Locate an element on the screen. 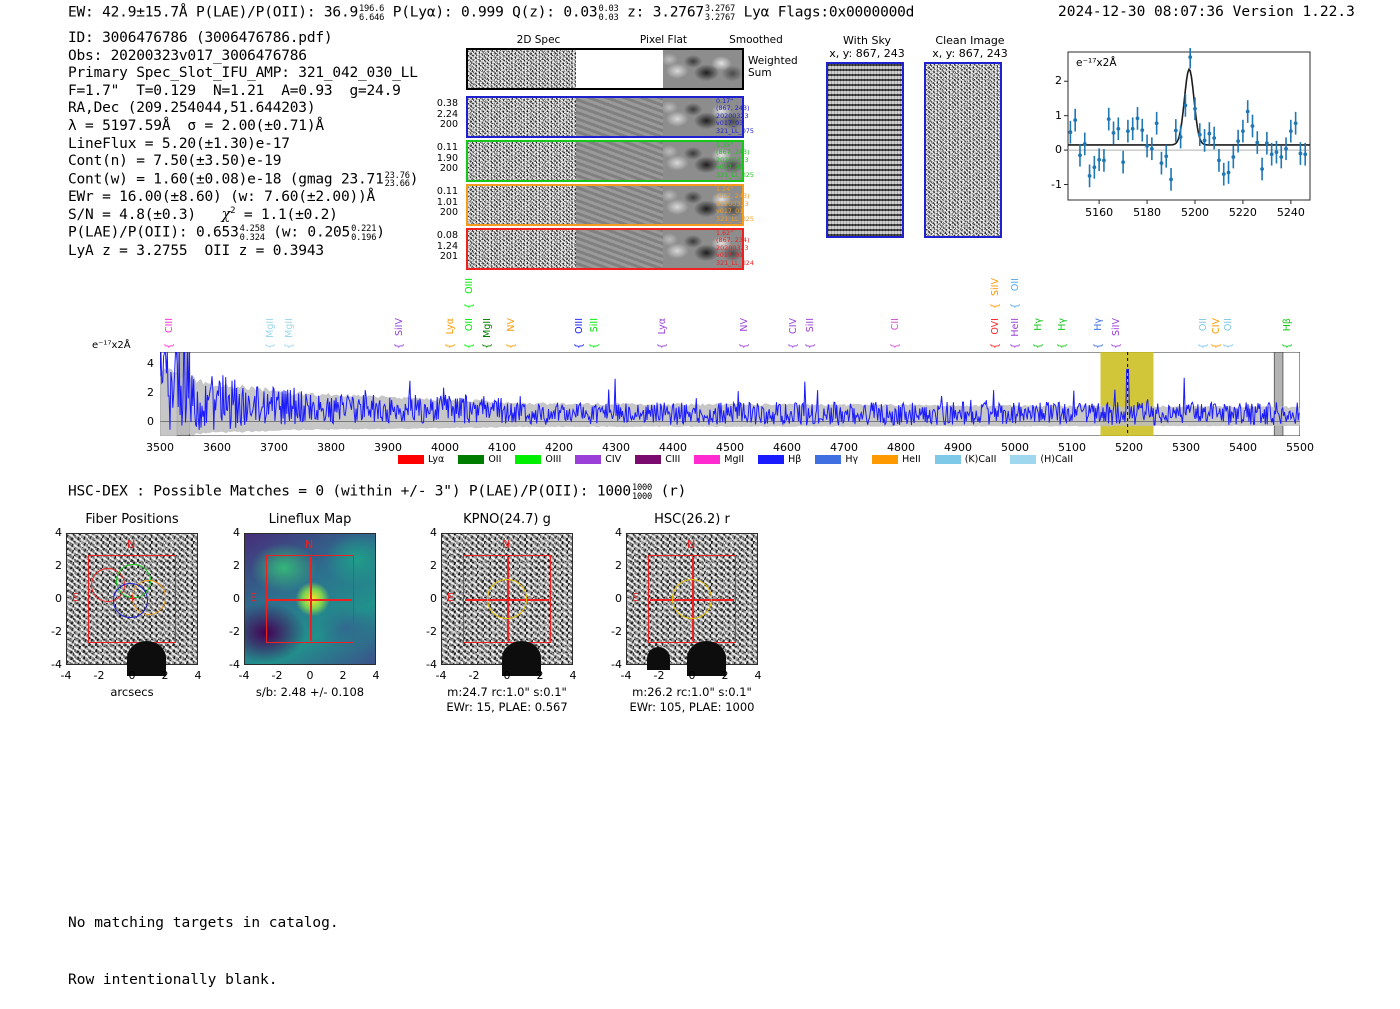 Image resolution: width=1400 pixels, height=1009 pixels. fiber-meta-value: 321_LL_024 is located at coordinates (735, 262).